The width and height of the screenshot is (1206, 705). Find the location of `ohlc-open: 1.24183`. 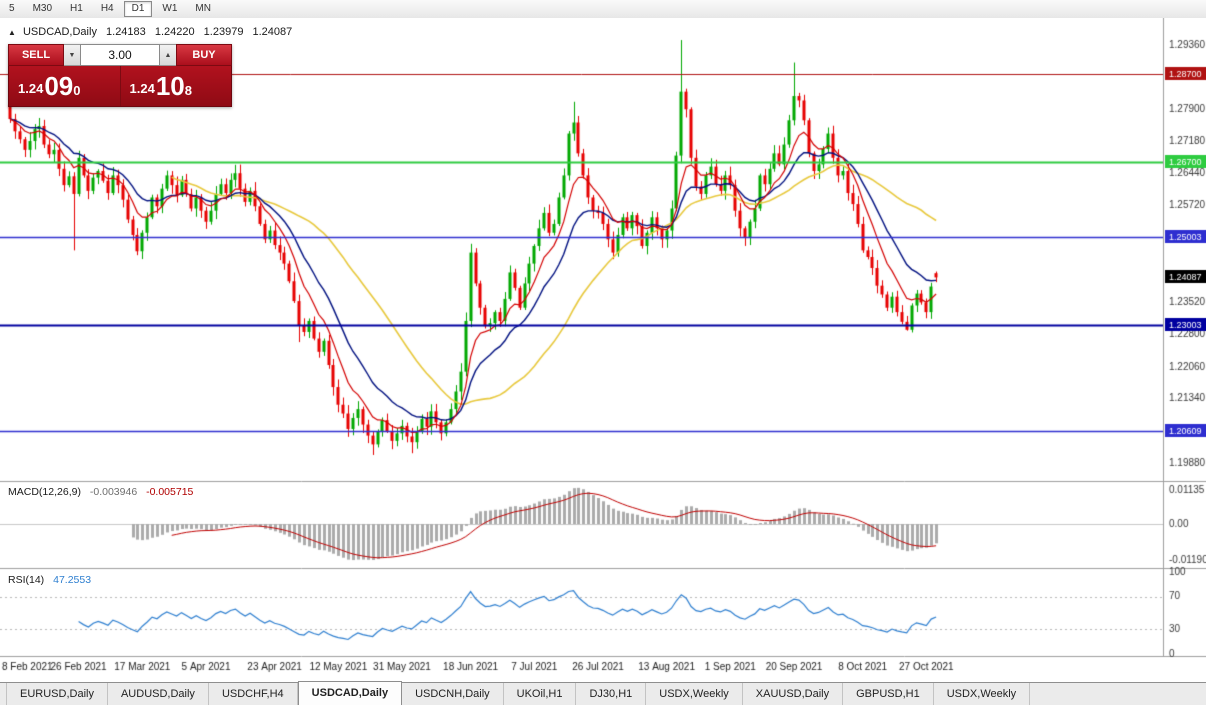

ohlc-open: 1.24183 is located at coordinates (126, 32).